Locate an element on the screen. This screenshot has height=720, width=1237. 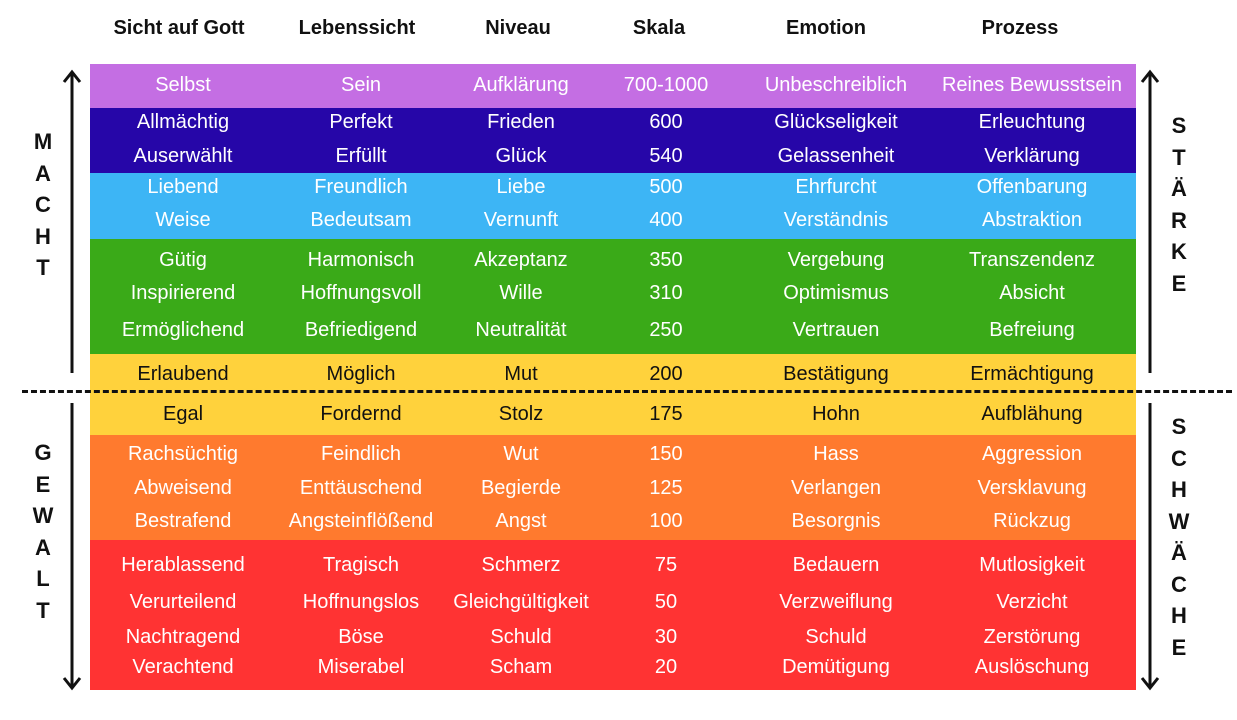
cell-emotion: Vergebung is located at coordinates (836, 260).